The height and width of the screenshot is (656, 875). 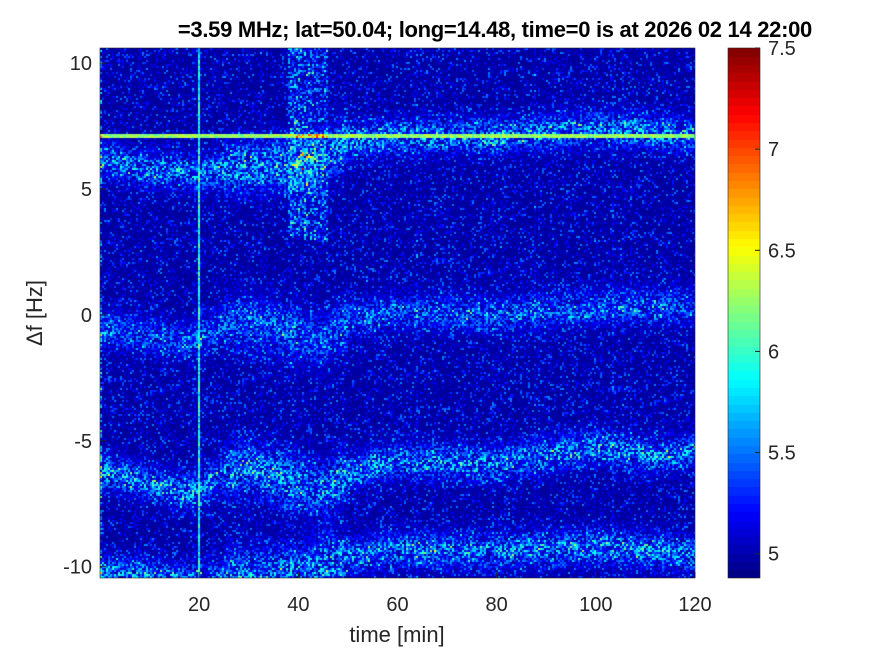 What do you see at coordinates (81, 64) in the screenshot?
I see `y-tick-label: 10` at bounding box center [81, 64].